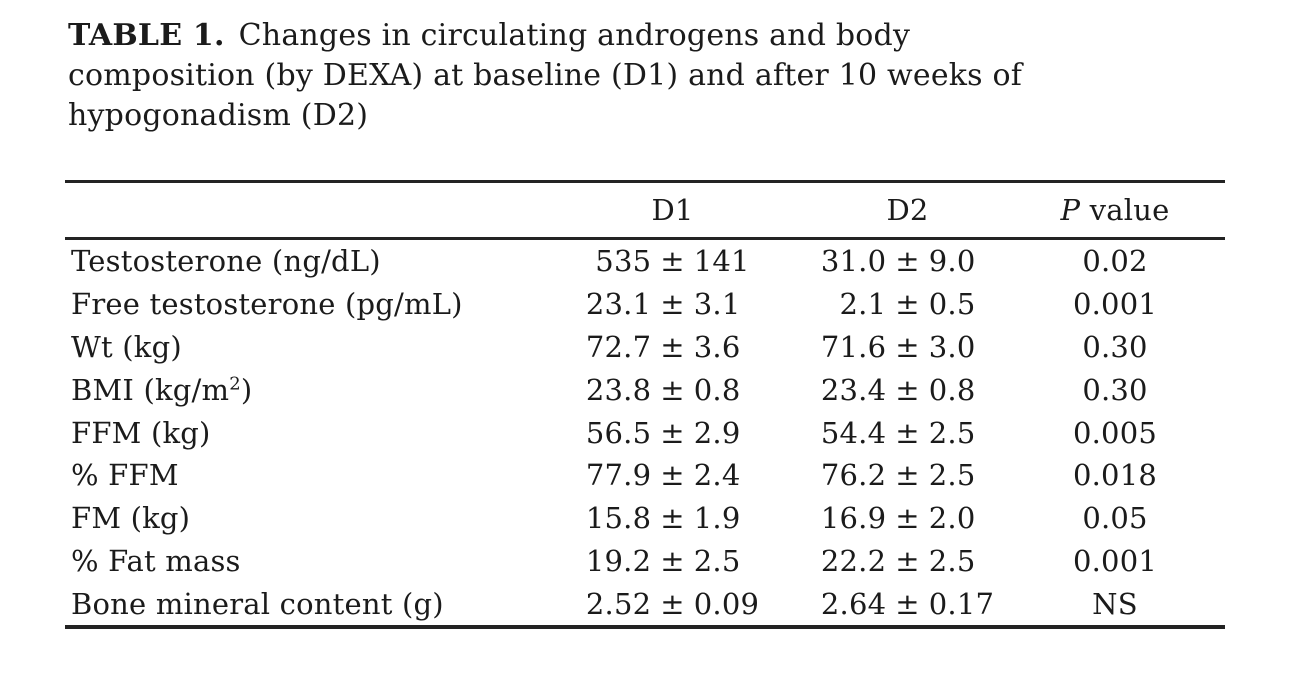  Describe the element at coordinates (853, 518) in the screenshot. I see `cell-d2-mean: 16.9` at that location.